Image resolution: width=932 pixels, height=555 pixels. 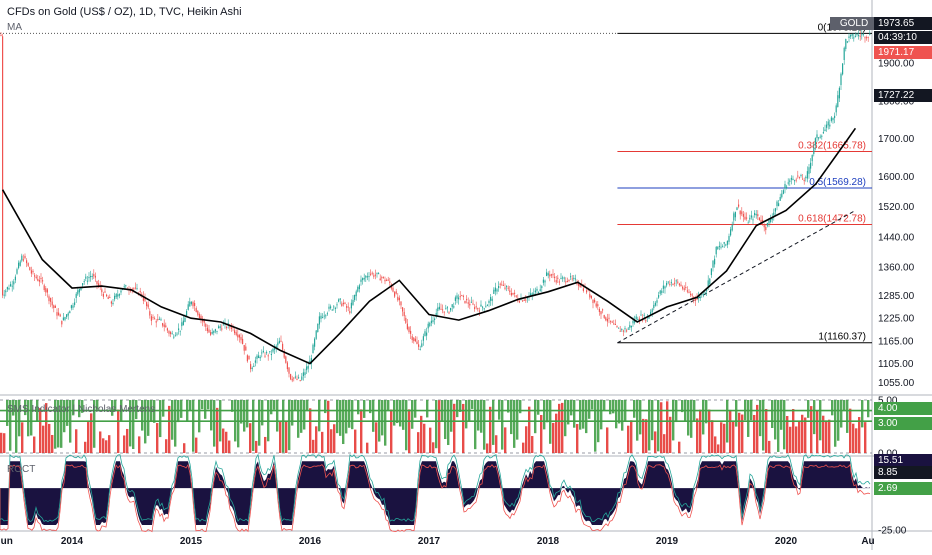 I want to click on sms-tick-label: 5.00, so click(x=888, y=401).